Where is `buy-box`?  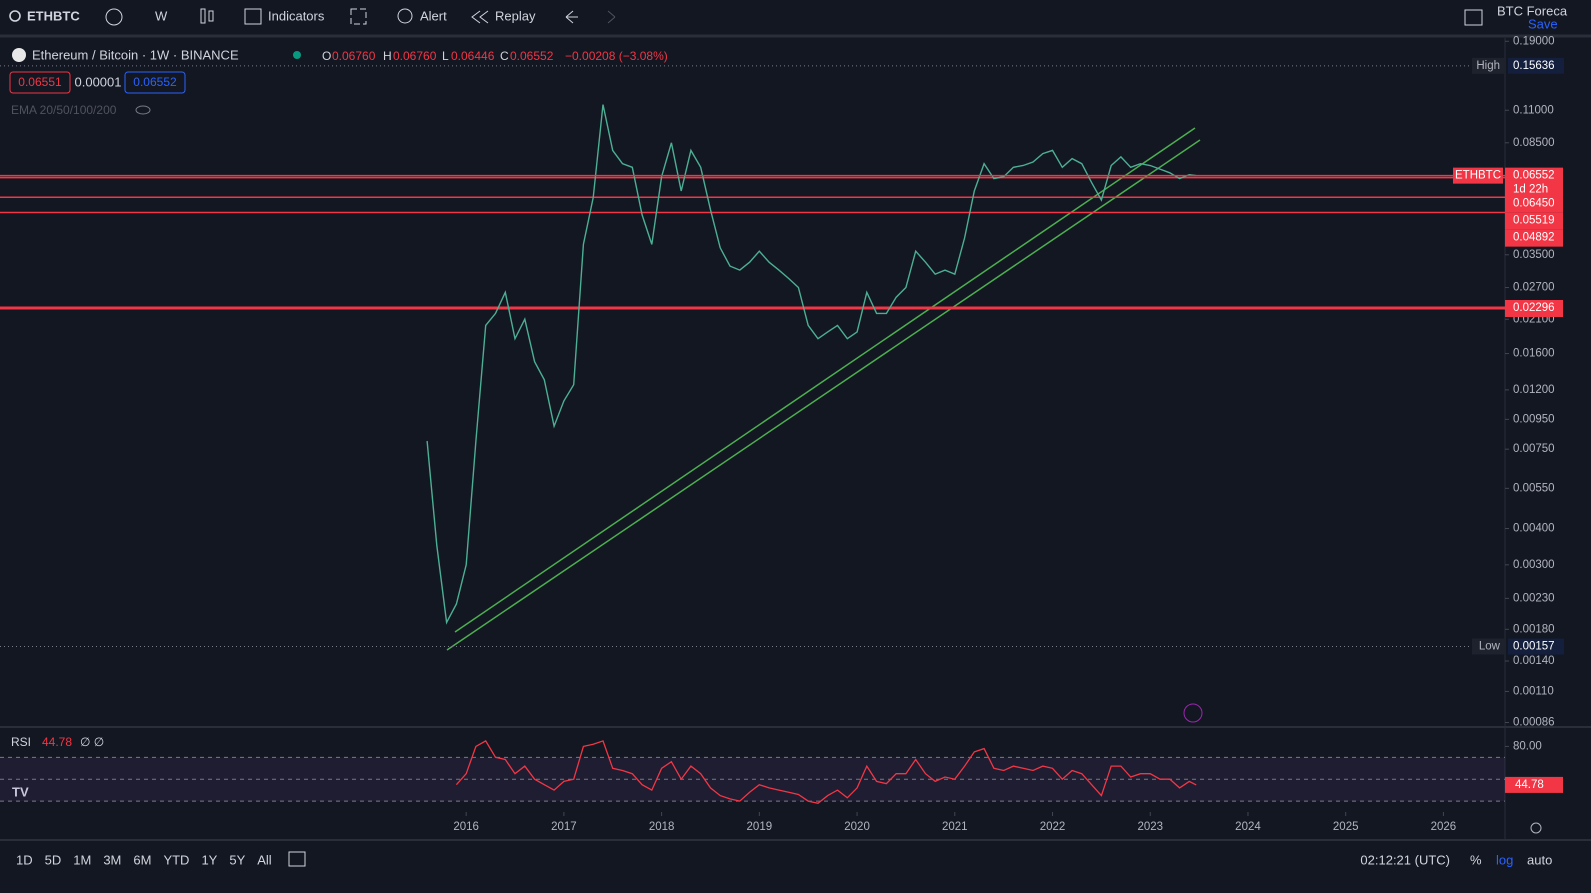
buy-box is located at coordinates (155, 82).